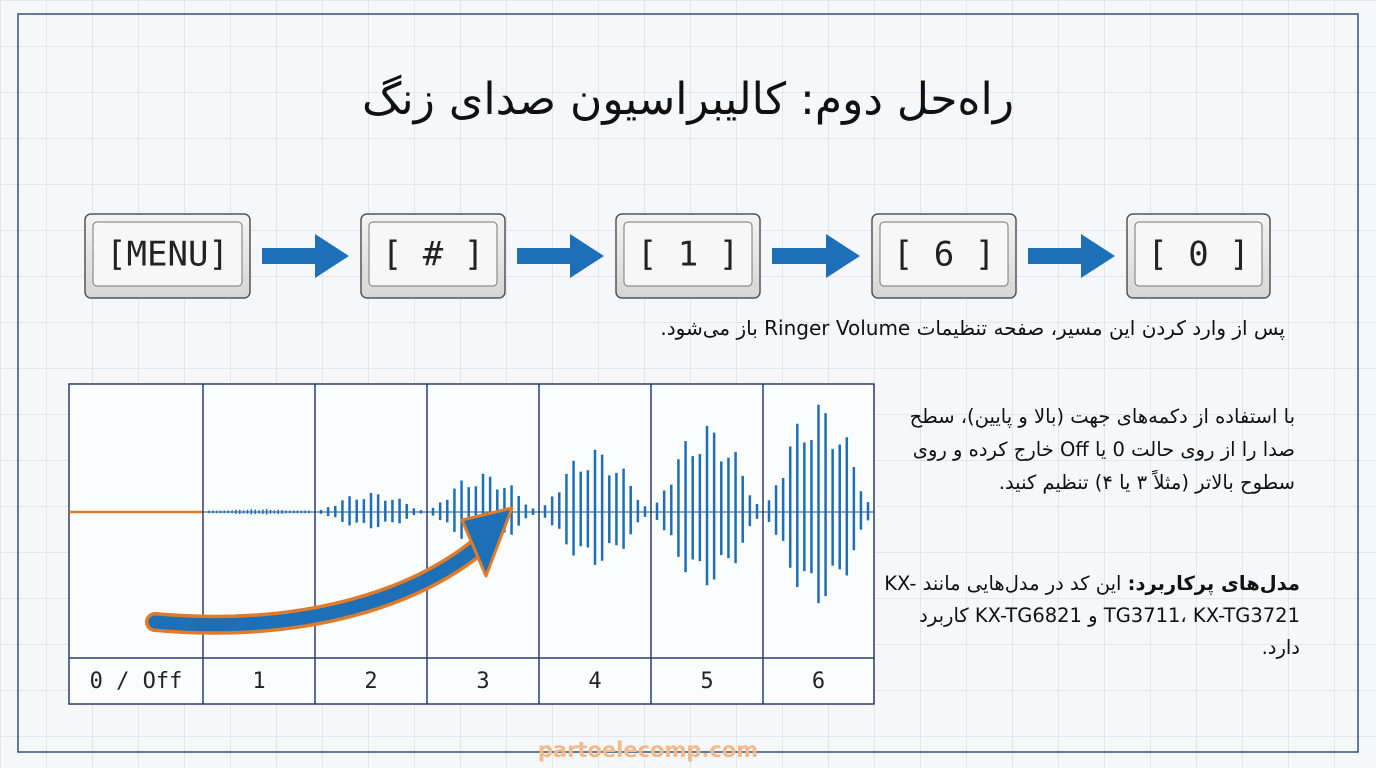 The height and width of the screenshot is (768, 1376). What do you see at coordinates (648, 750) in the screenshot?
I see `watermark: partoelecomp.com` at bounding box center [648, 750].